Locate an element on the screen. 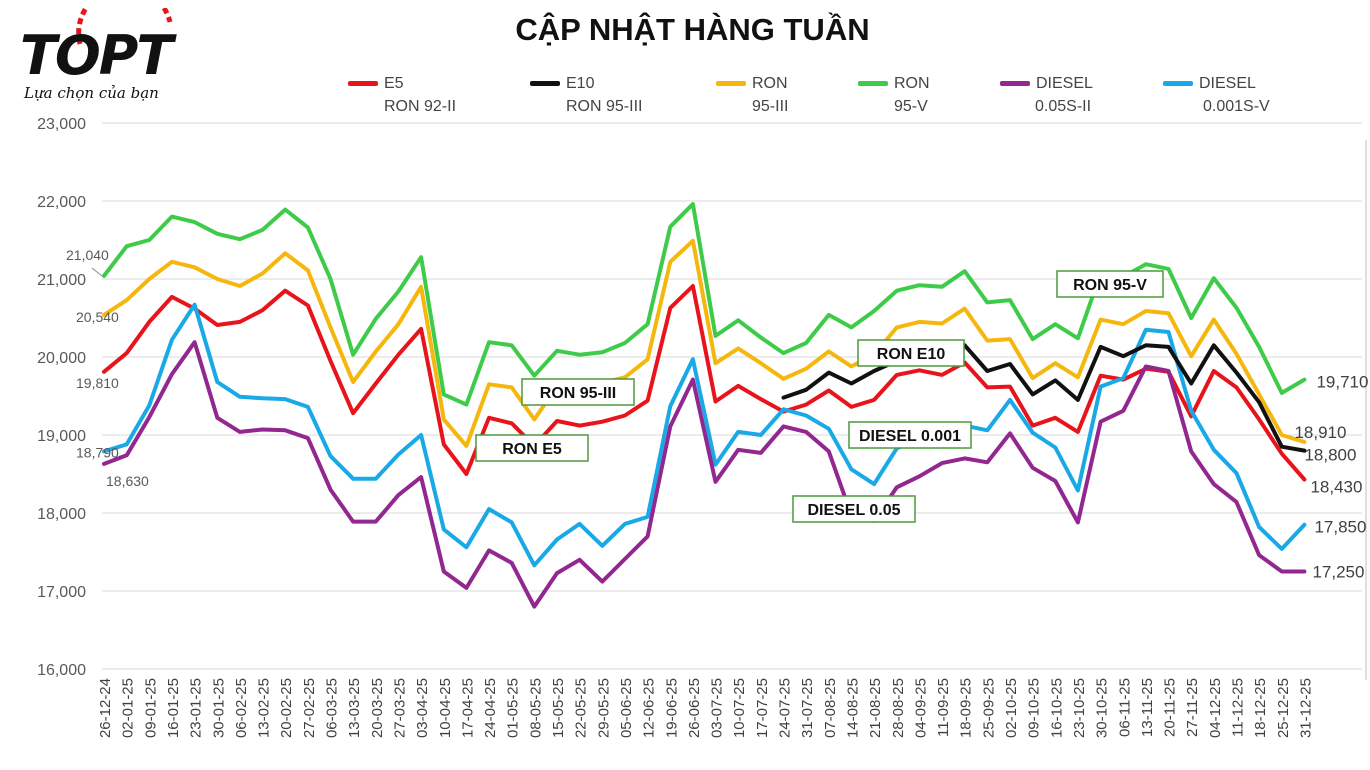  logo-wordmark: TOPT is located at coordinates (96, 55).